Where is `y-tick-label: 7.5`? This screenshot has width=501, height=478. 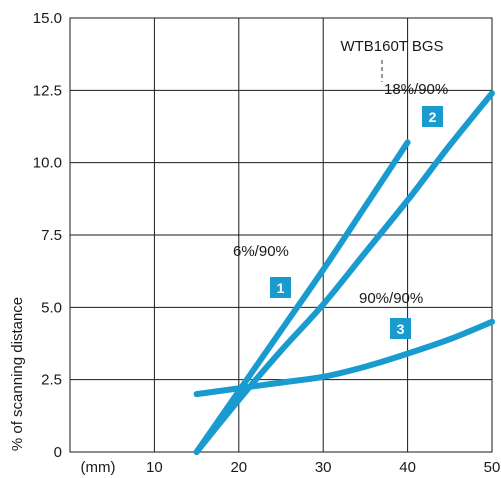
y-tick-label: 7.5 is located at coordinates (51, 235).